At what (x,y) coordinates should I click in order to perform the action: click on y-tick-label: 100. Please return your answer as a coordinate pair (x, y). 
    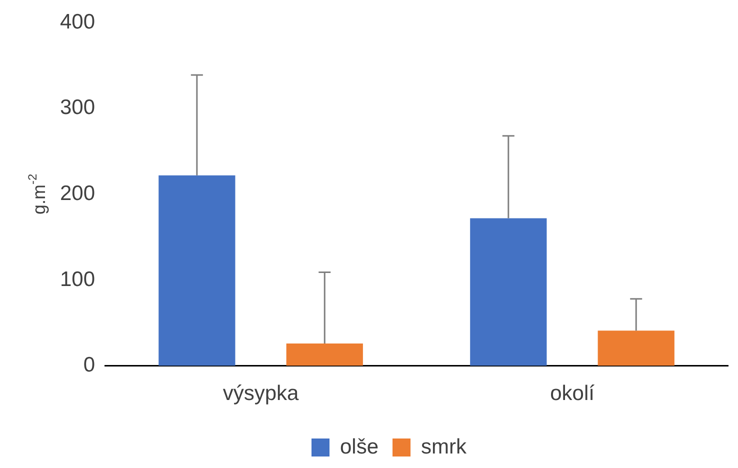
    Looking at the image, I should click on (78, 279).